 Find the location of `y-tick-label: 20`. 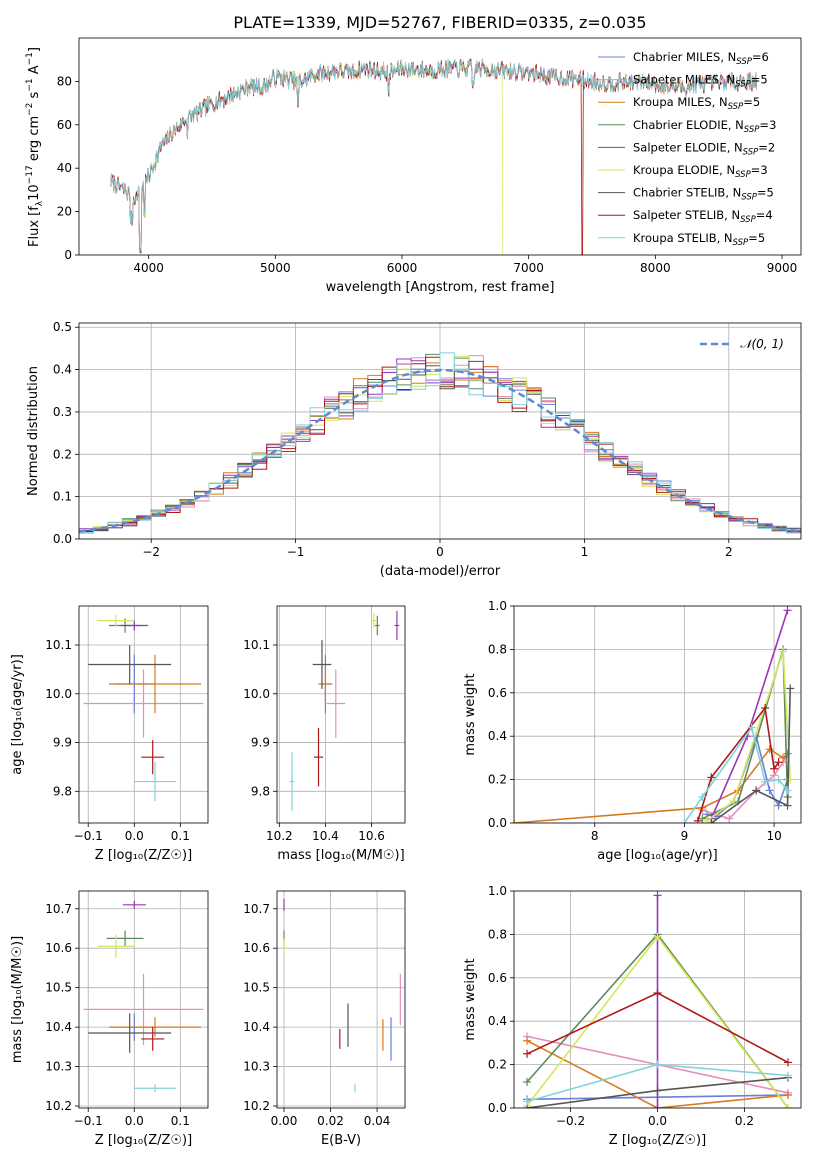

y-tick-label: 20 is located at coordinates (64, 212).